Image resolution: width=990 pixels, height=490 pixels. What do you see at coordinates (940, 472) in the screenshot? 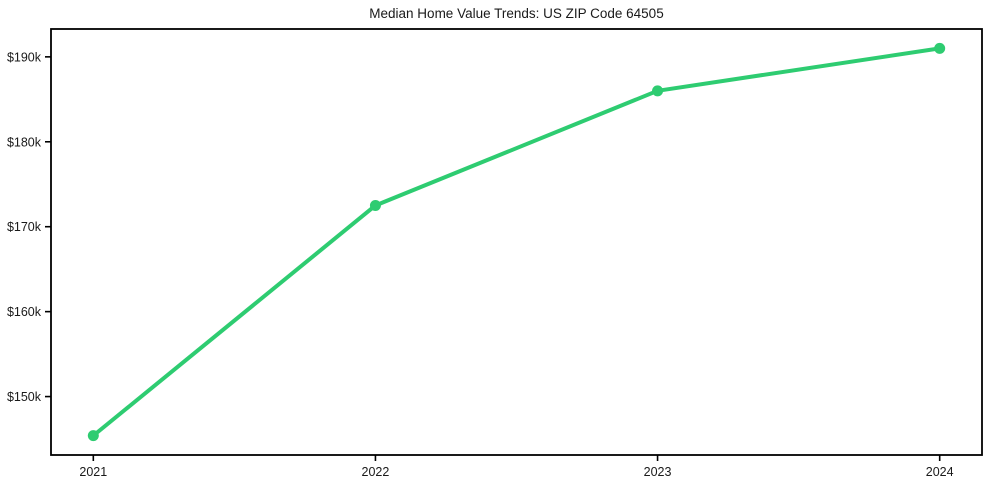
I see `x-tick-label: 2024` at bounding box center [940, 472].